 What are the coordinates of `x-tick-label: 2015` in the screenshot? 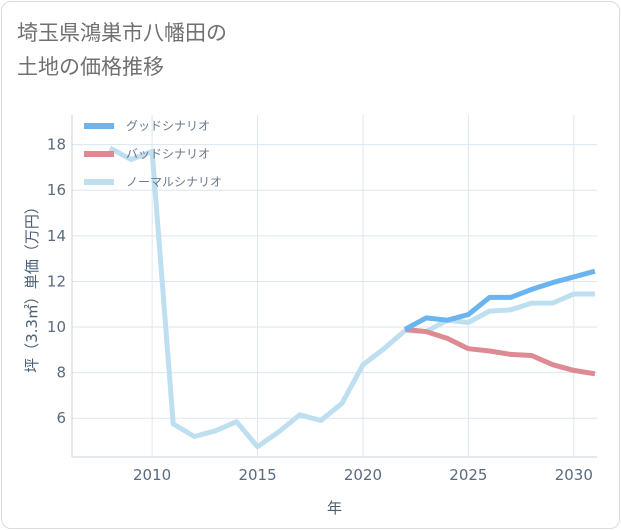 It's located at (257, 475).